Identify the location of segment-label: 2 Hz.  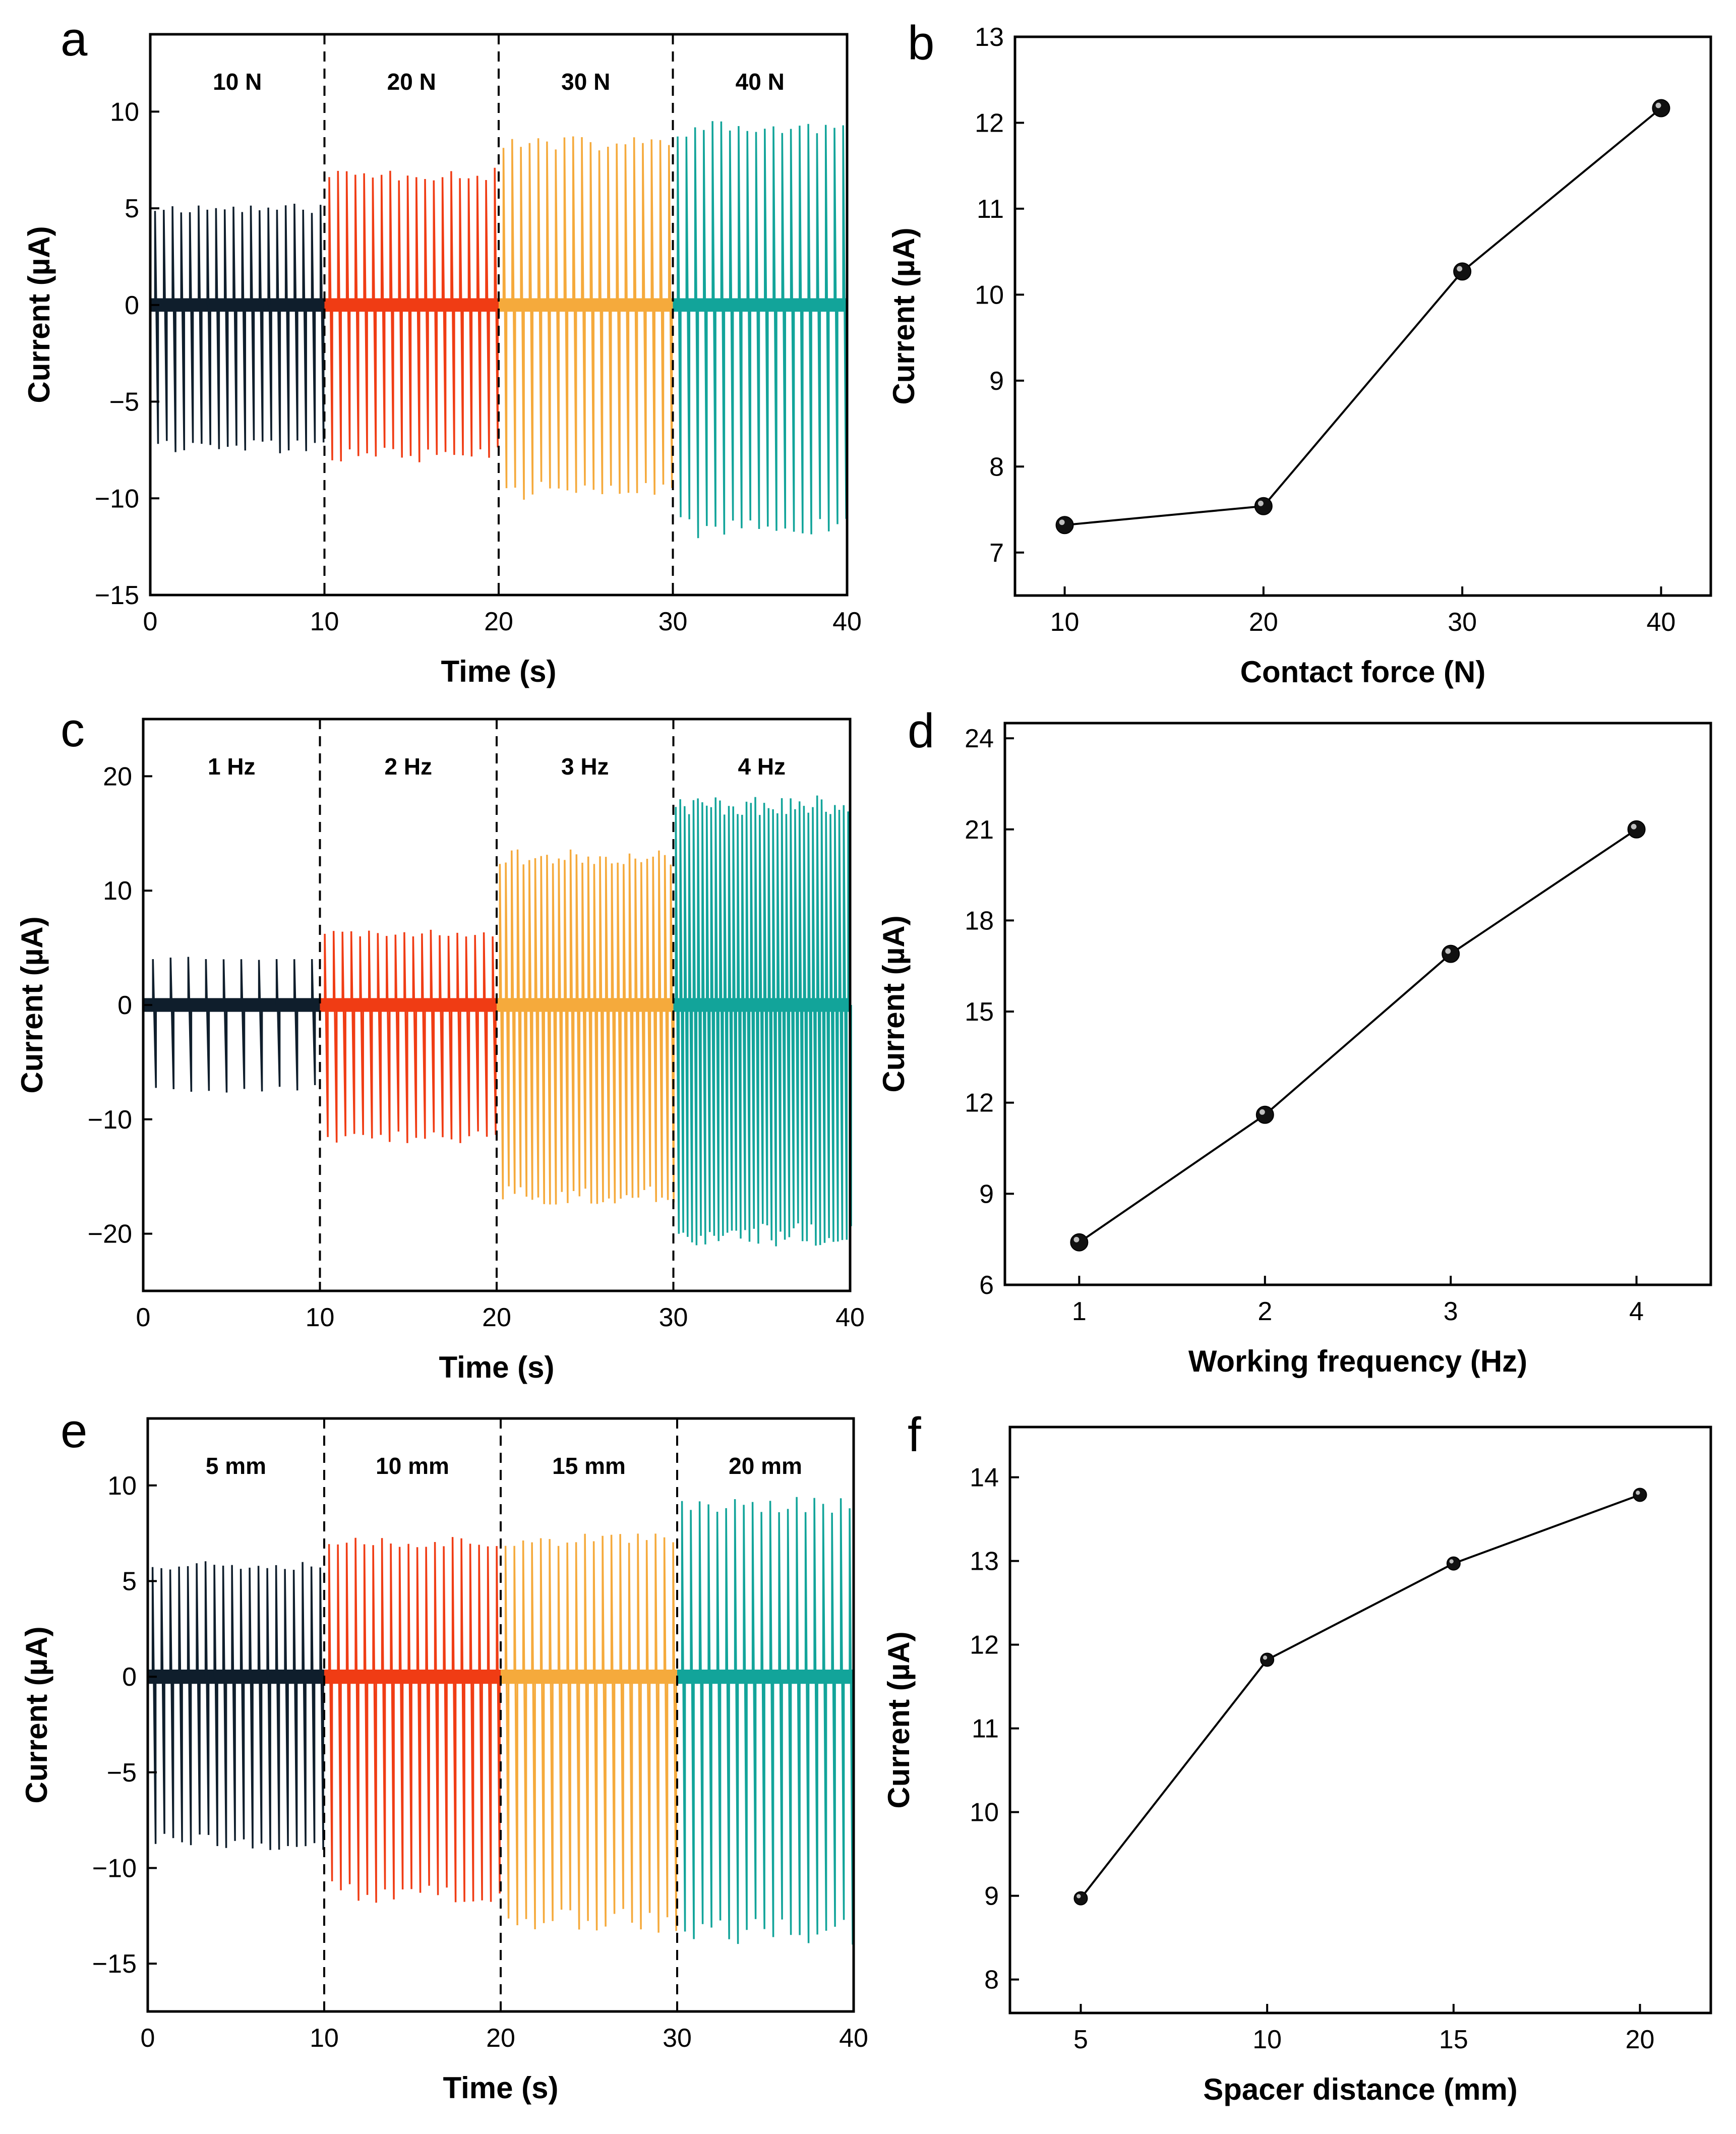
(408, 766).